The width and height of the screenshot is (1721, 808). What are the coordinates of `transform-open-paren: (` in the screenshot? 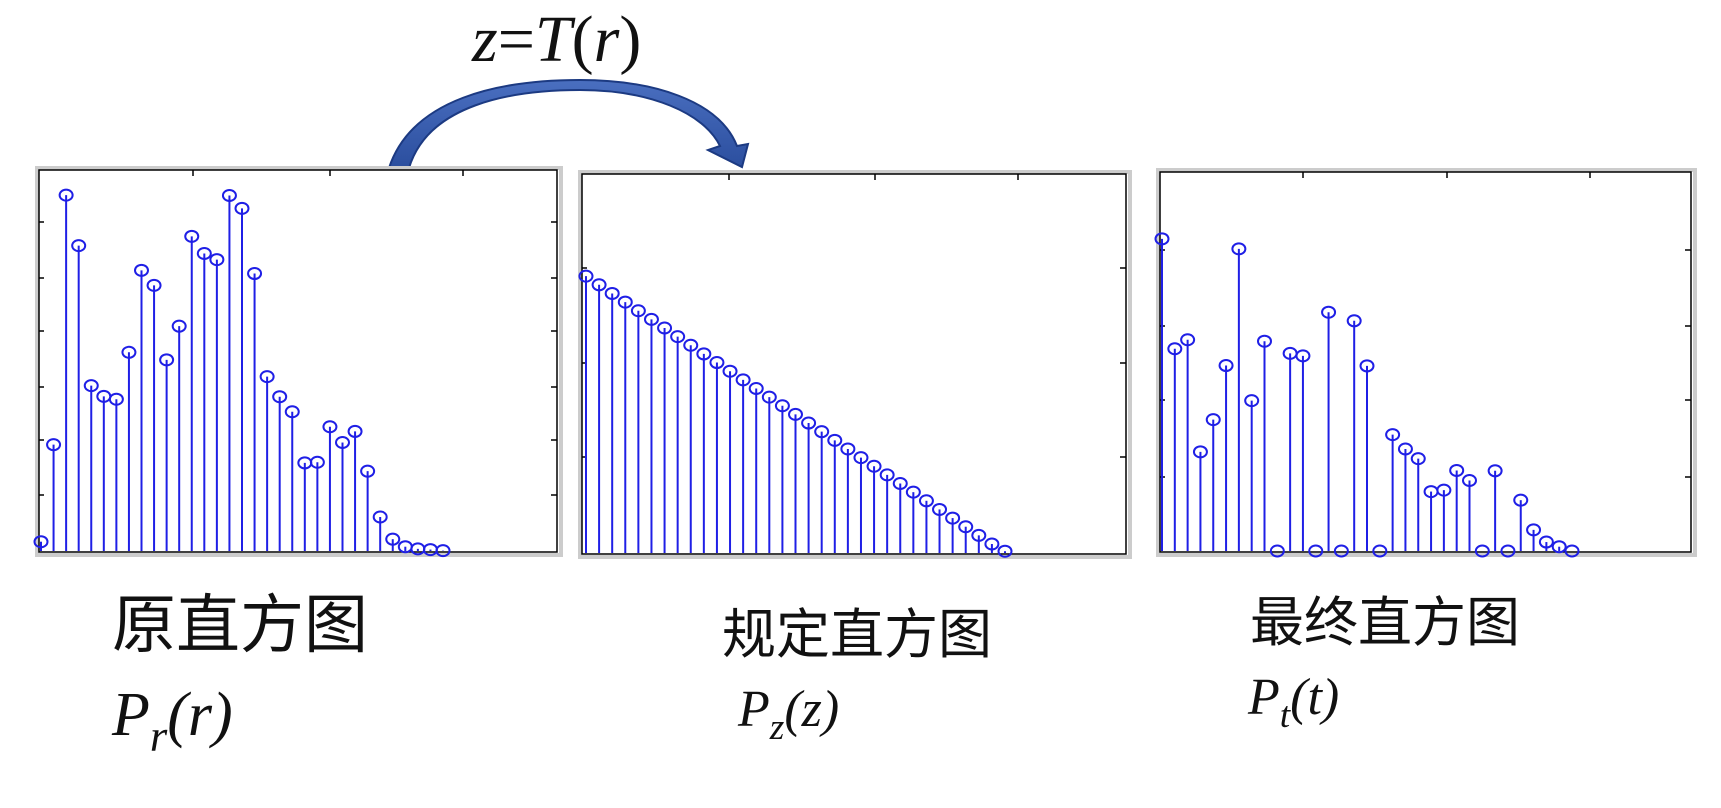 It's located at (582, 39).